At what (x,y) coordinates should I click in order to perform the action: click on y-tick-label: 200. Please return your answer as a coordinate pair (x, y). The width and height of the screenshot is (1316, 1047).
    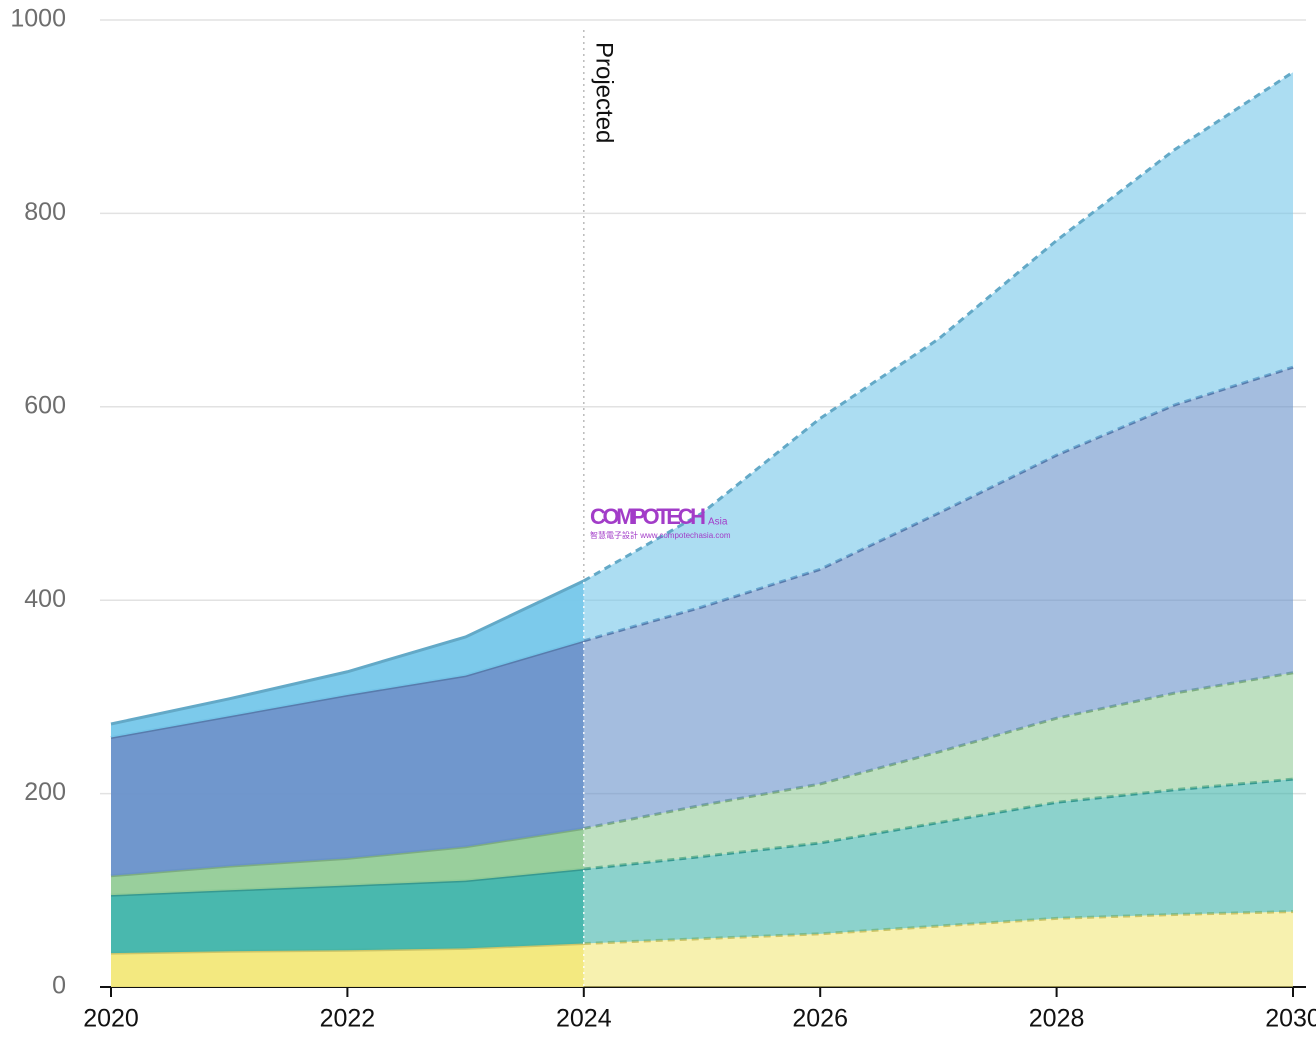
    Looking at the image, I should click on (45, 792).